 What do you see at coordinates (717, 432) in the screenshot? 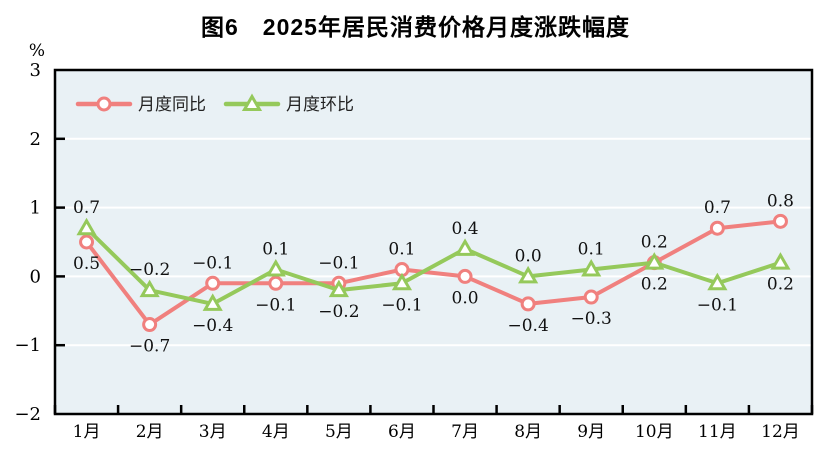
I see `x-axis-tick-label: 11月` at bounding box center [717, 432].